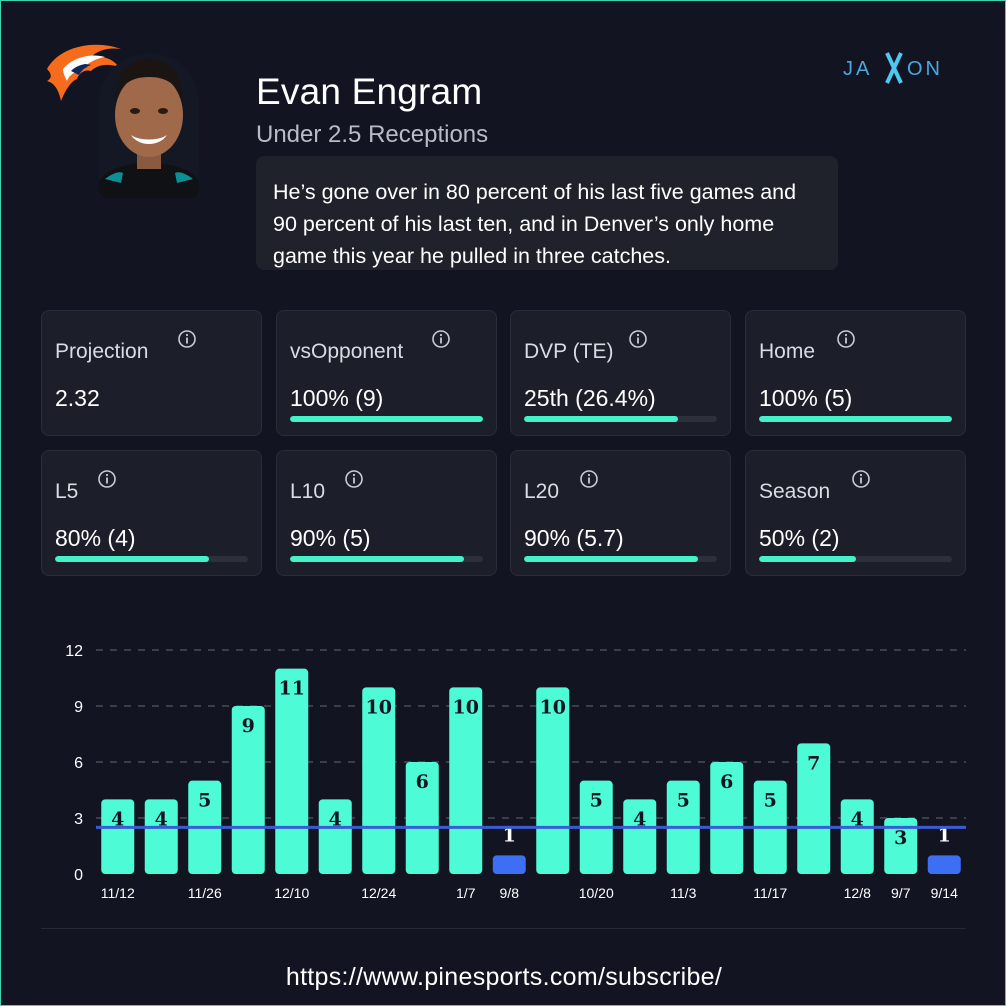 The height and width of the screenshot is (1006, 1006). I want to click on stat-label: vsOpponent, so click(347, 351).